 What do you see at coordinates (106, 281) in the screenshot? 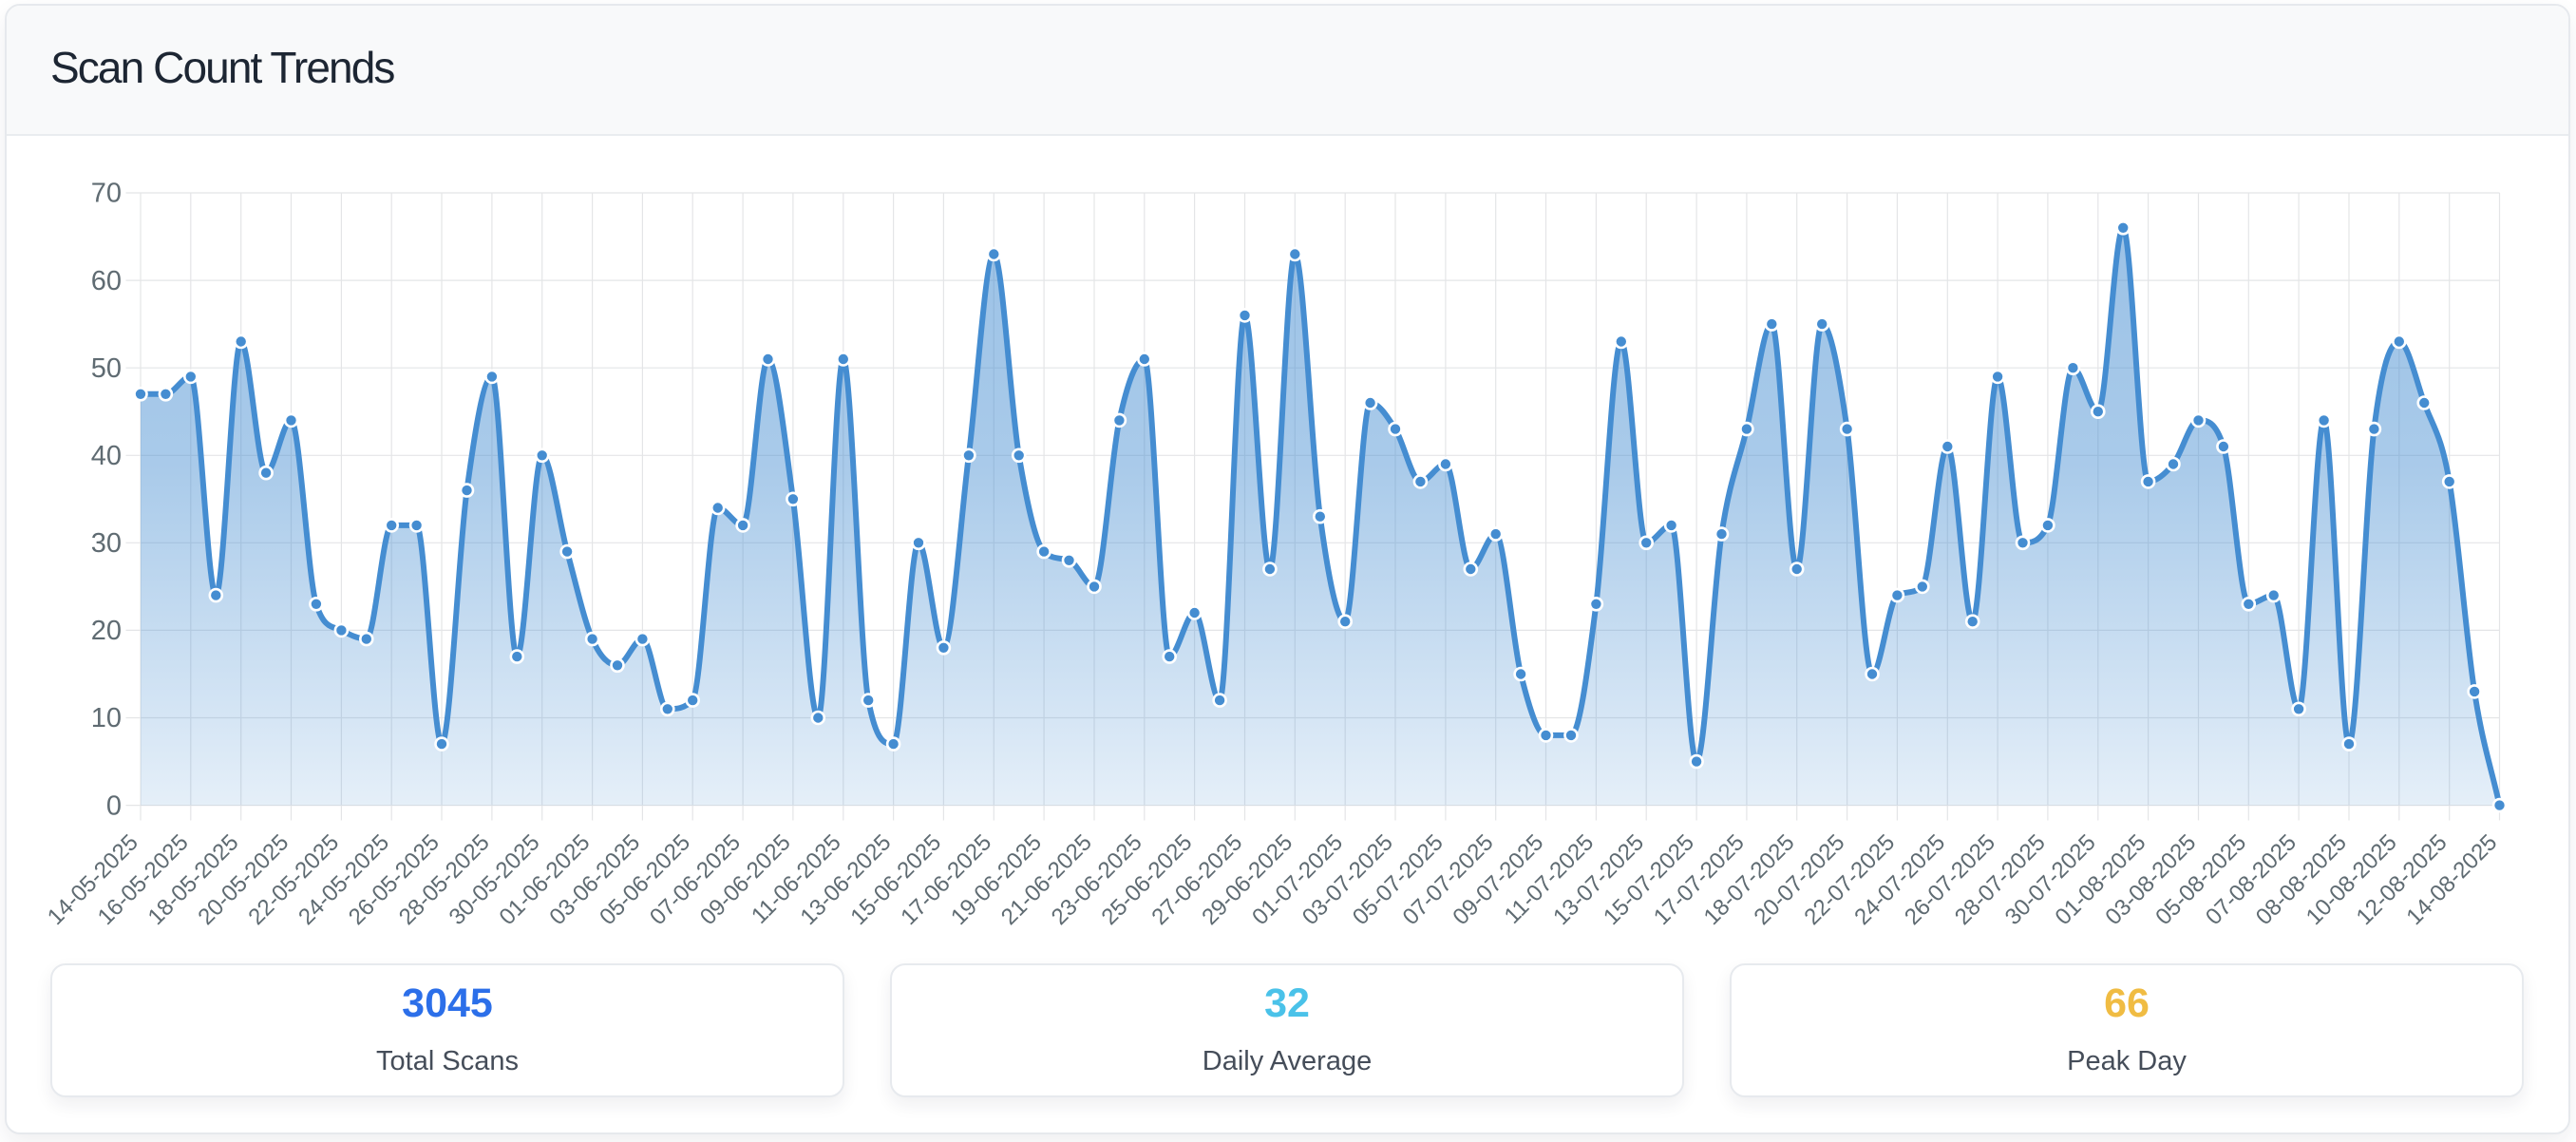
I see `svg-text: 60` at bounding box center [106, 281].